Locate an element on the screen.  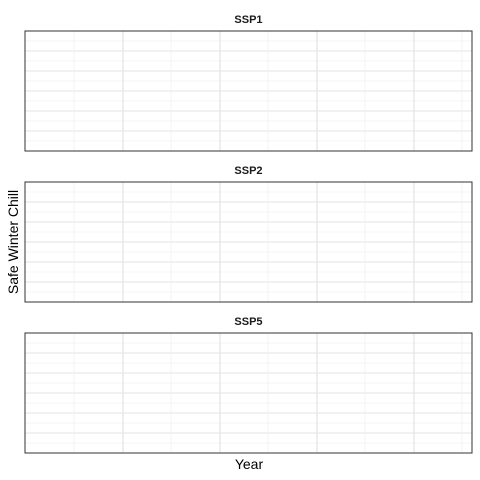
x-axis-label: Year is located at coordinates (249, 464).